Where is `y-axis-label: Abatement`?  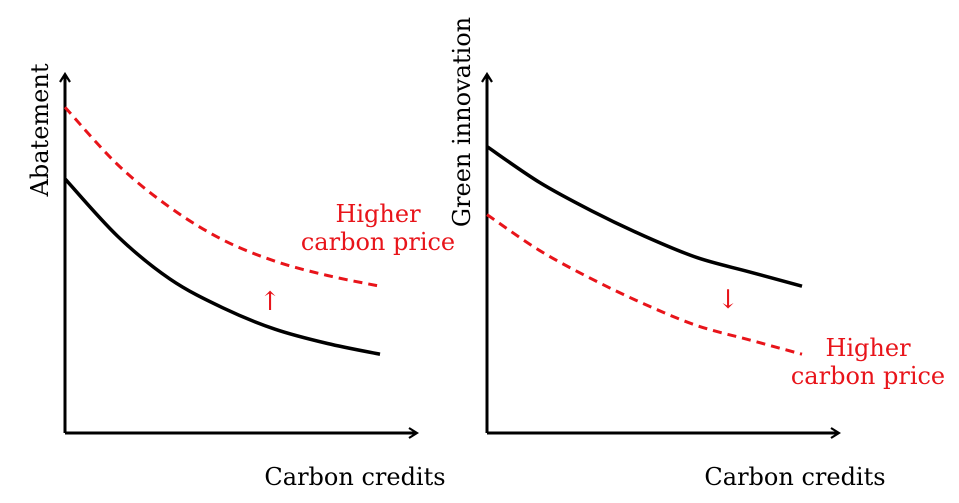 y-axis-label: Abatement is located at coordinates (40, 130).